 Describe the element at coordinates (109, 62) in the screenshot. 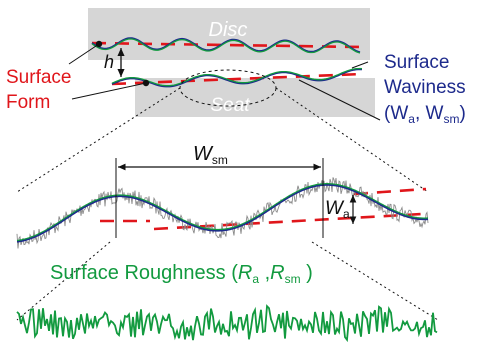

I see `h-label: h` at that location.